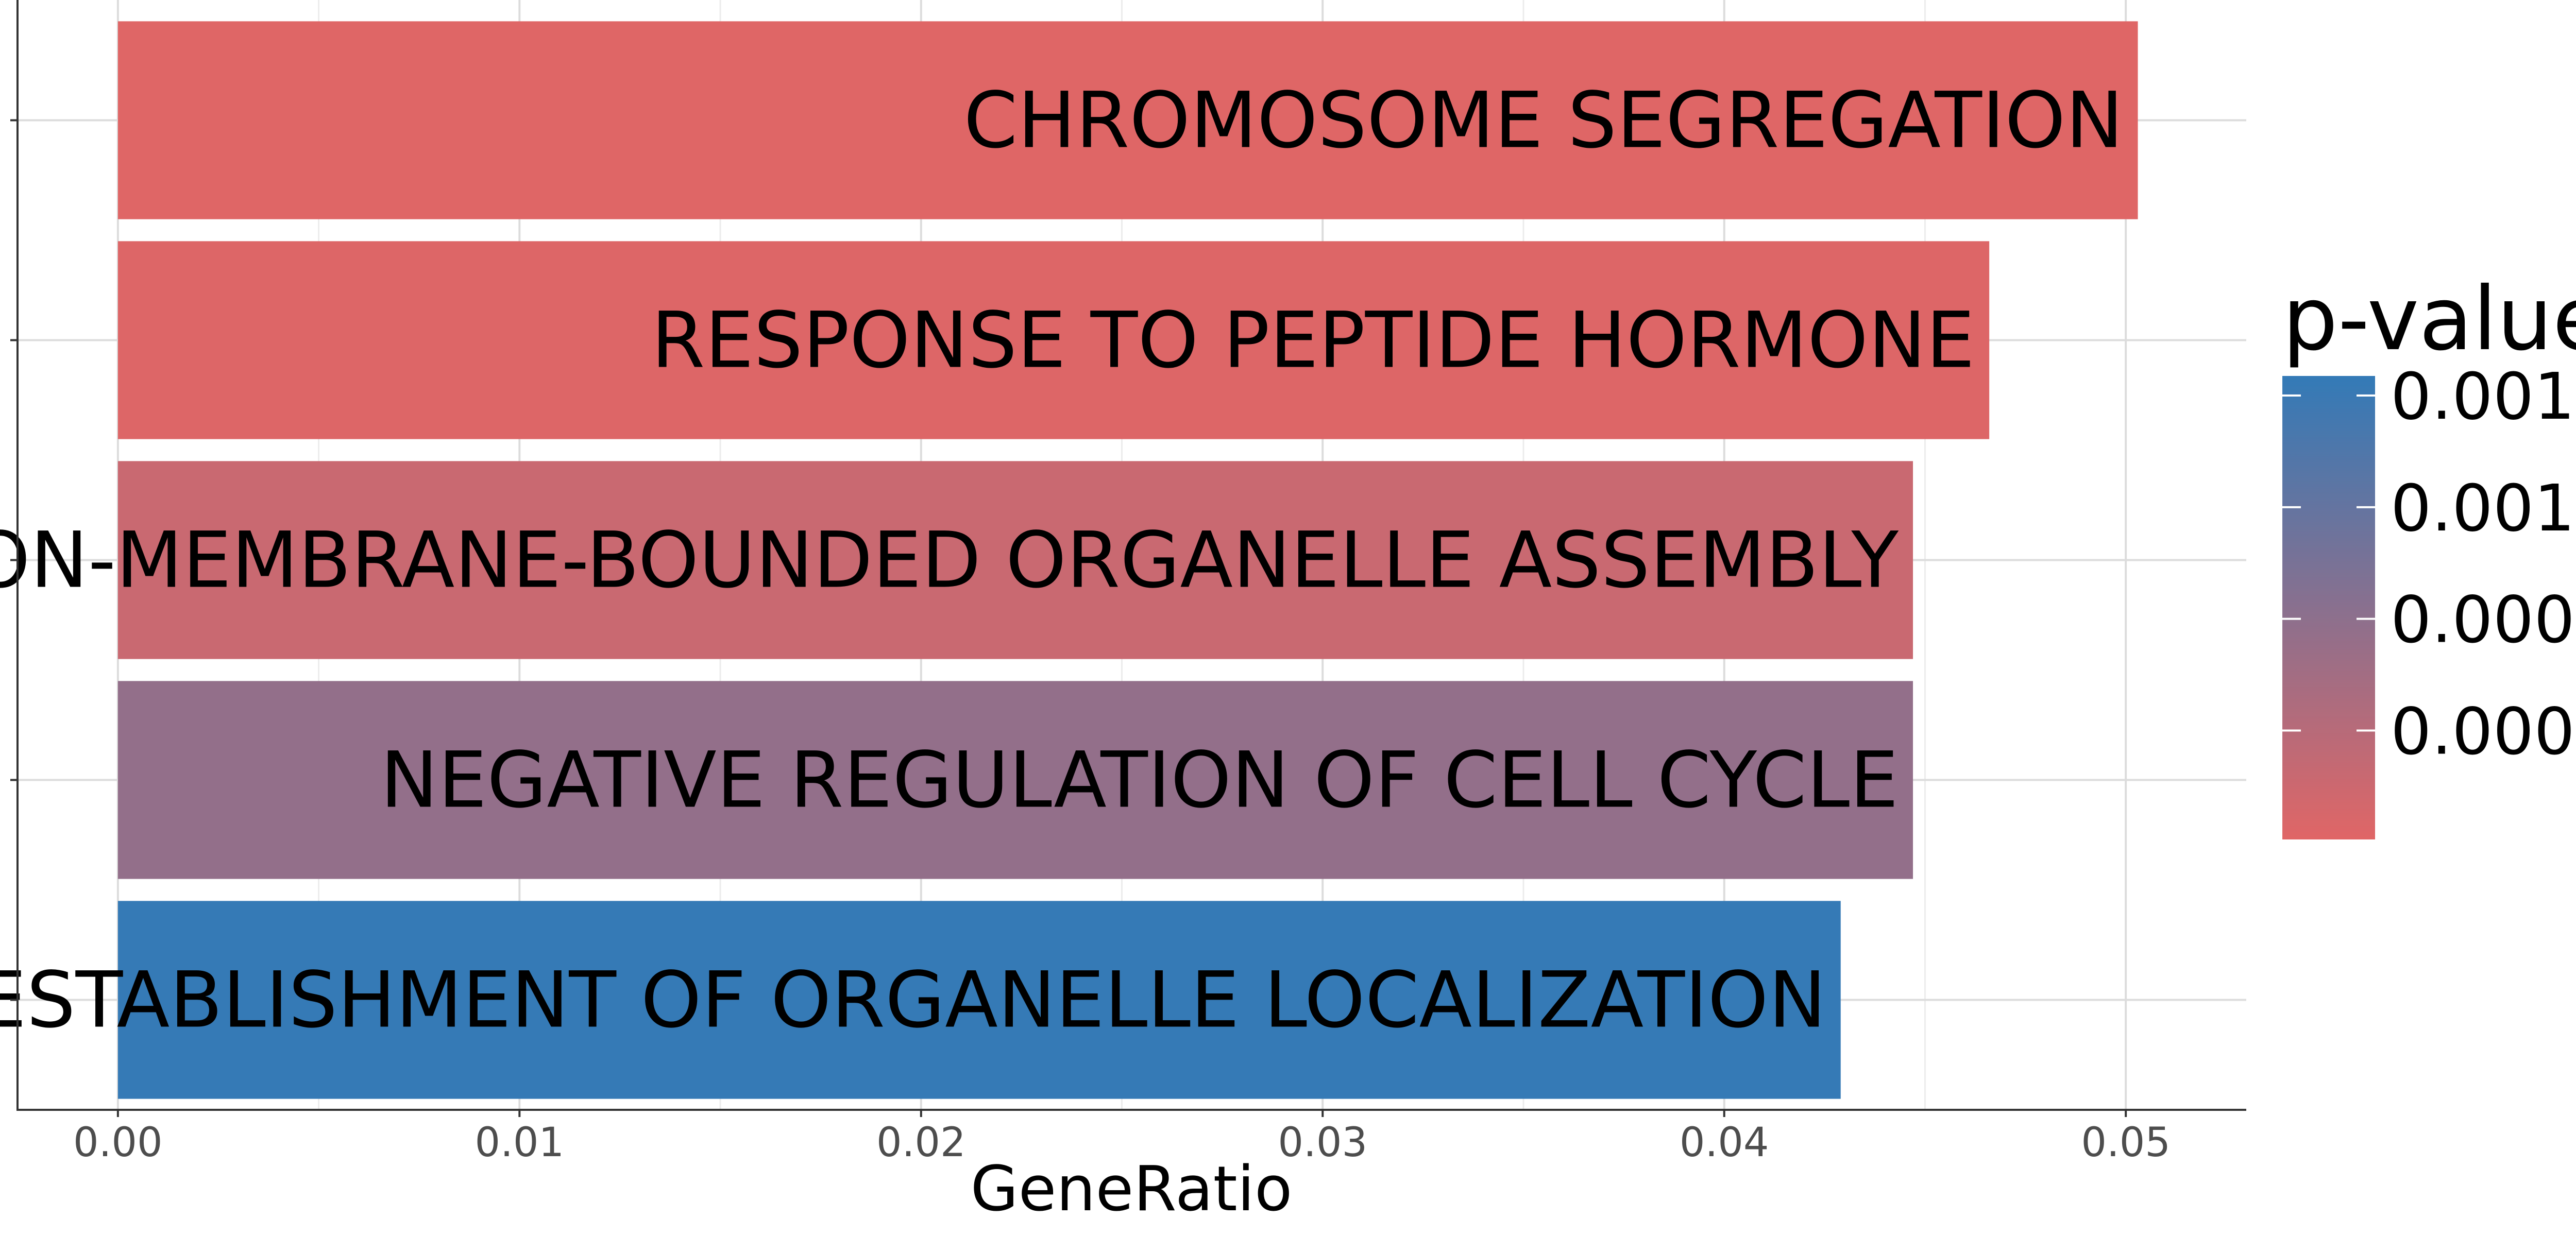 The width and height of the screenshot is (2576, 1236). I want to click on bar-label: RESPONSE TO PEPTIDE HORMONE, so click(1313, 341).